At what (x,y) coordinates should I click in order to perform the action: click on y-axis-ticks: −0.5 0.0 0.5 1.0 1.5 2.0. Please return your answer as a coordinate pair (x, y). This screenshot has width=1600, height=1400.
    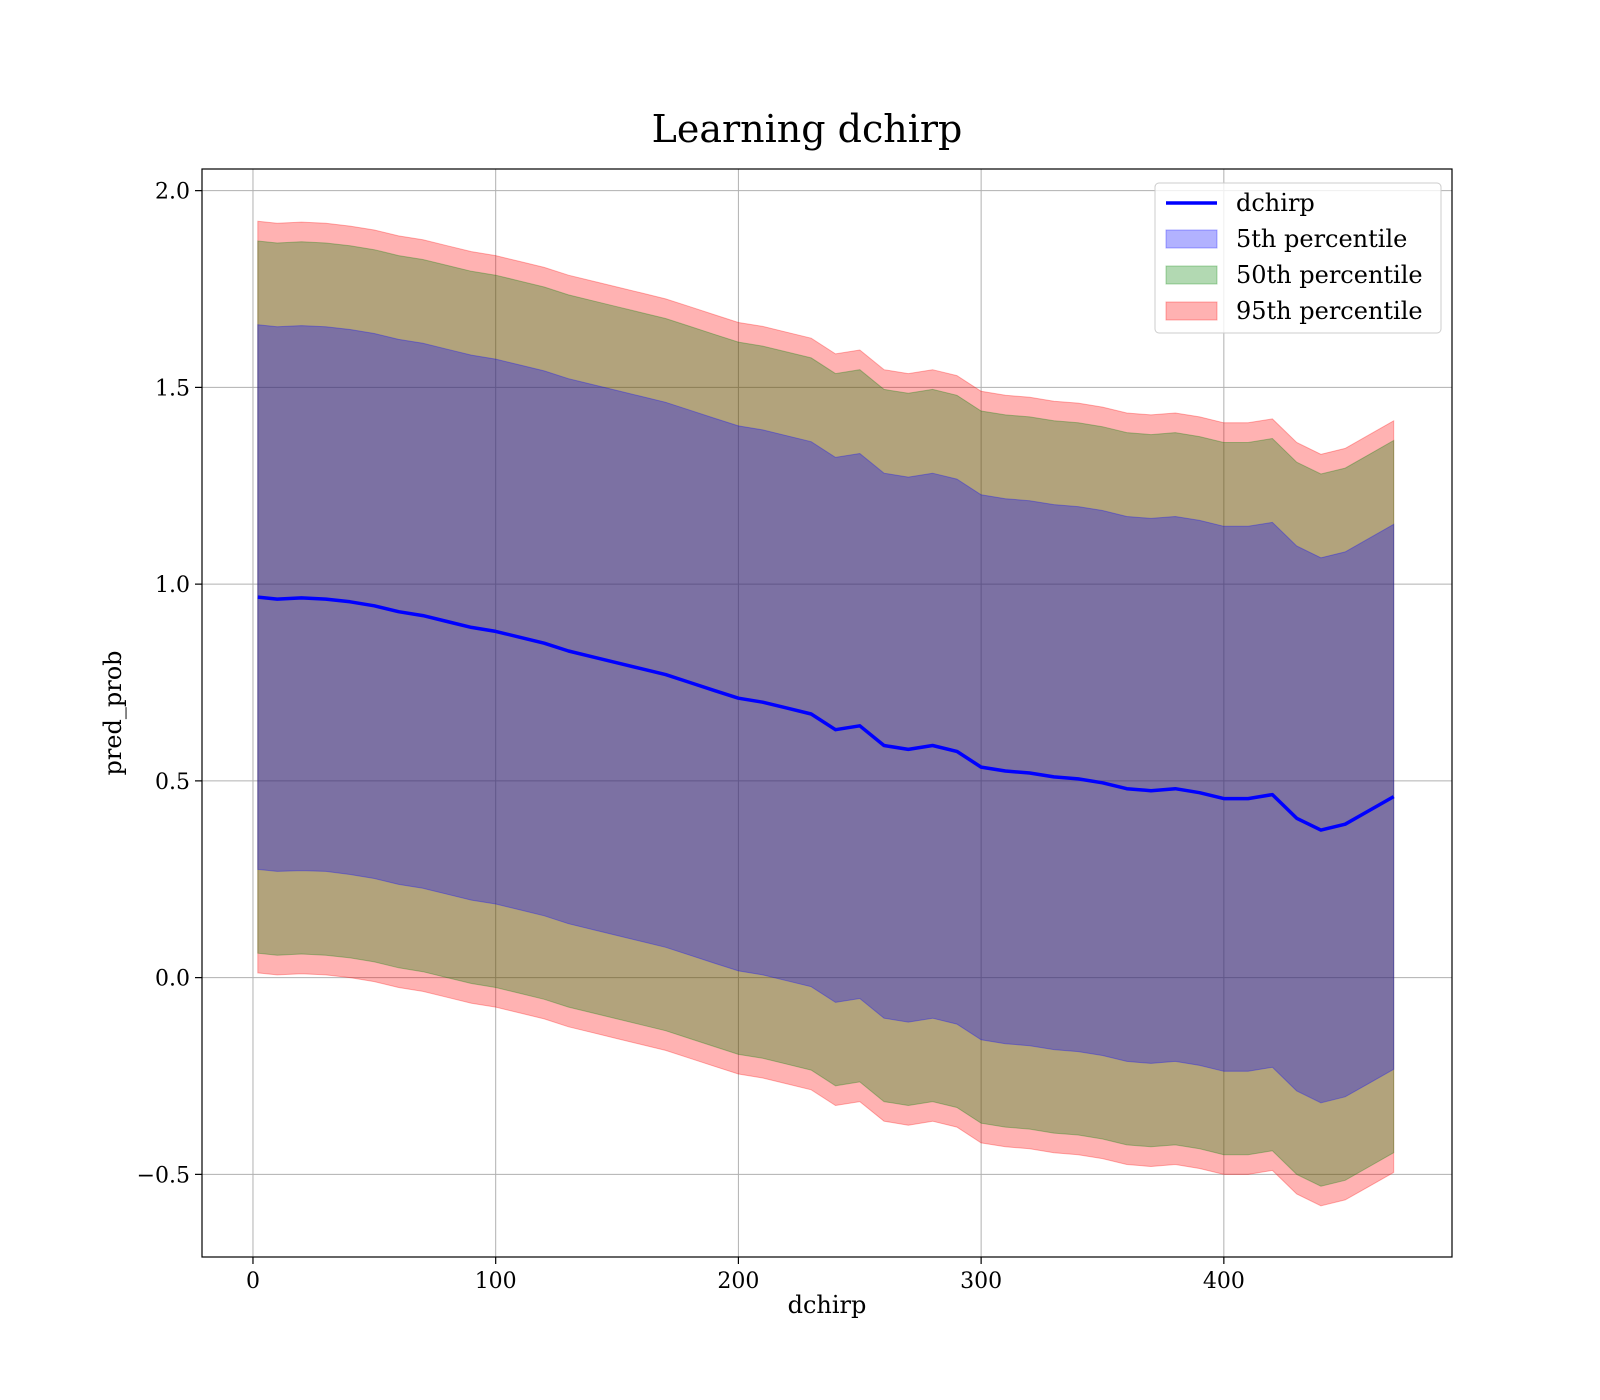
    Looking at the image, I should click on (169, 684).